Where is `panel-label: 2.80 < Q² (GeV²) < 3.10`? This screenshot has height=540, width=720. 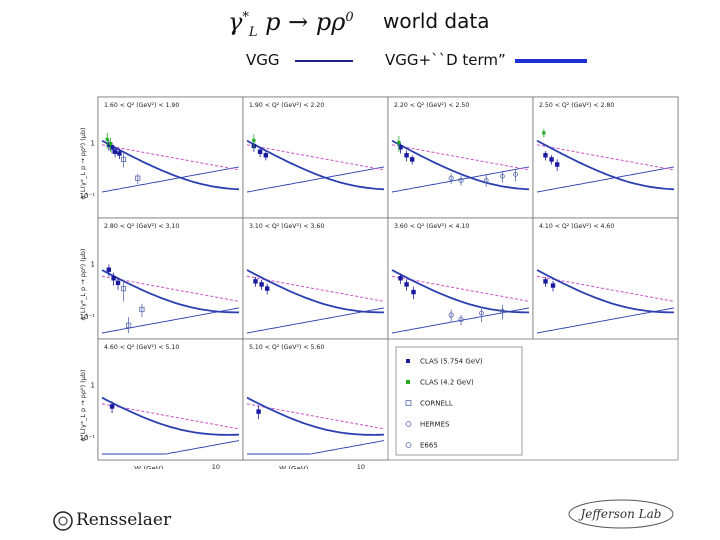 panel-label: 2.80 < Q² (GeV²) < 3.10 is located at coordinates (141, 226).